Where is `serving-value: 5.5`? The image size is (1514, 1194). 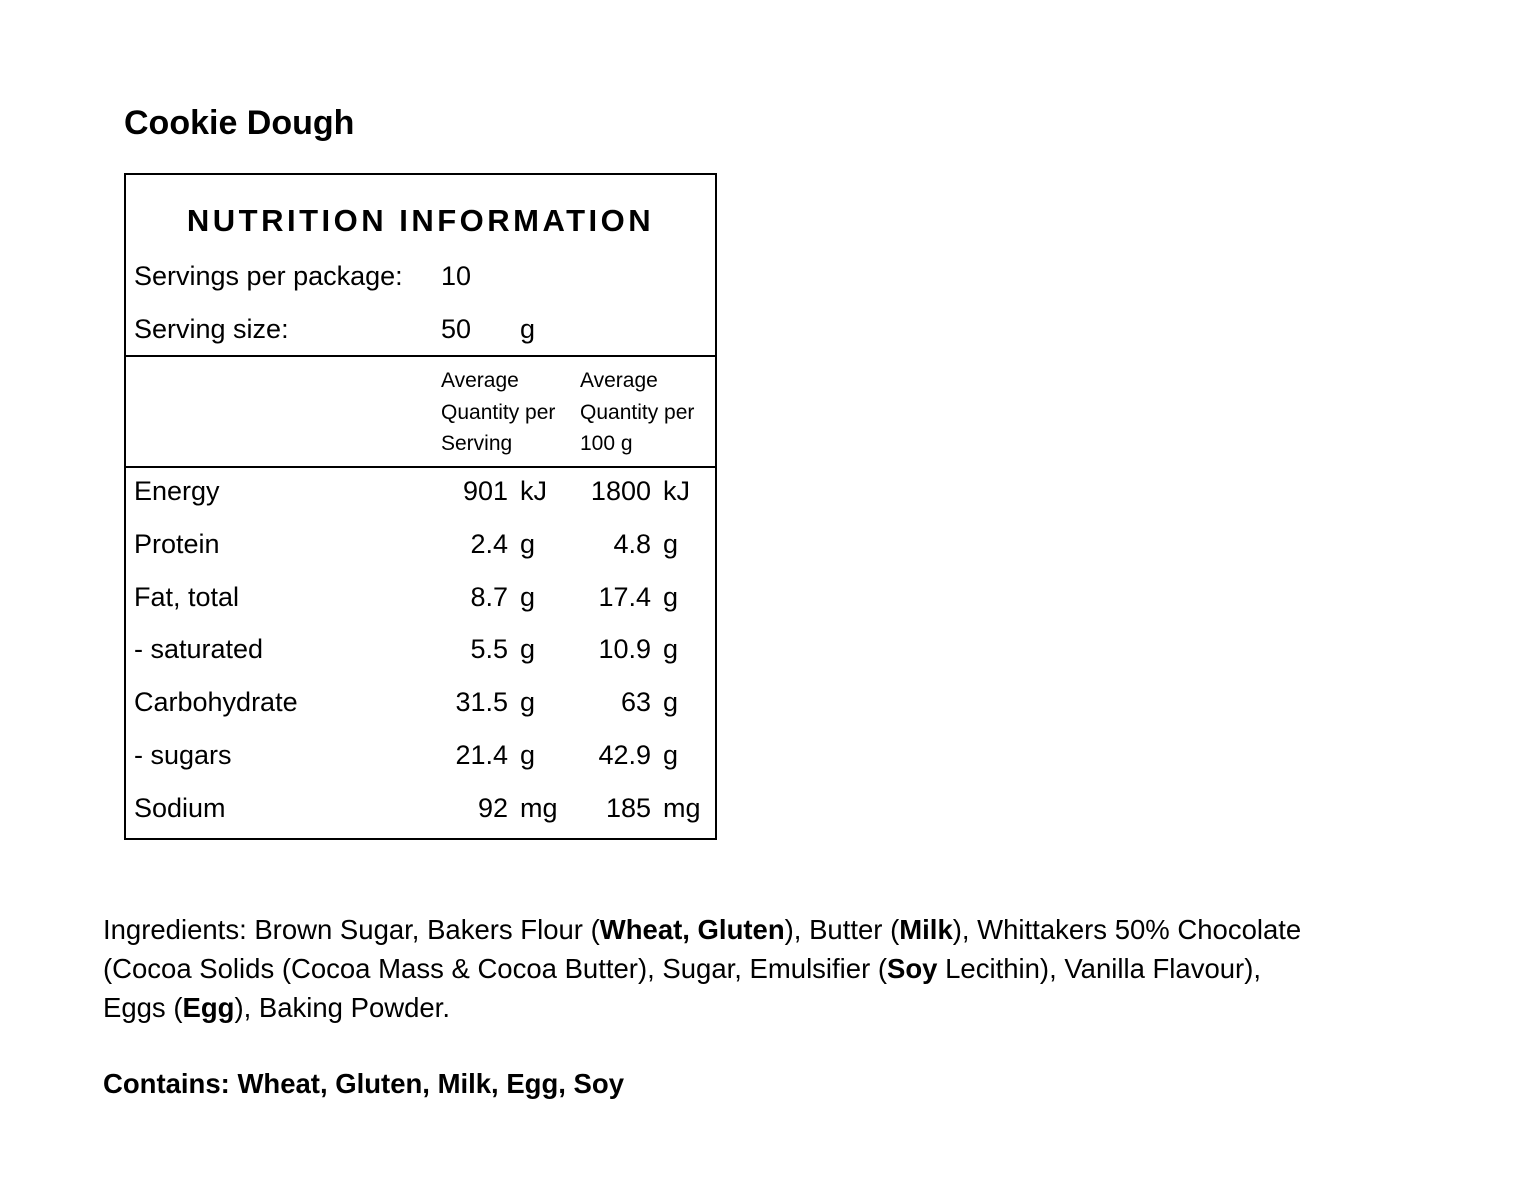 serving-value: 5.5 is located at coordinates (489, 649).